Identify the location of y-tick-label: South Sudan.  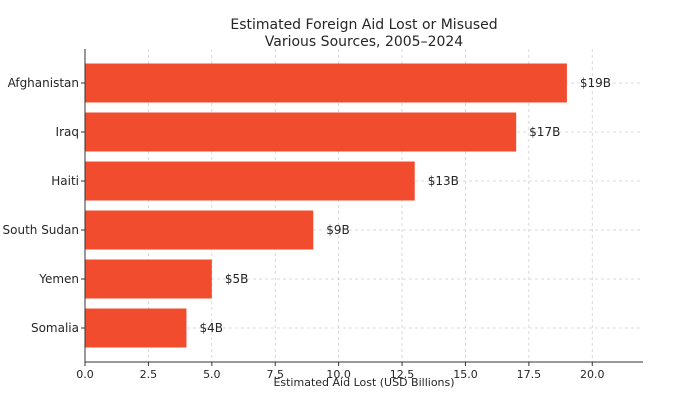
(41, 230).